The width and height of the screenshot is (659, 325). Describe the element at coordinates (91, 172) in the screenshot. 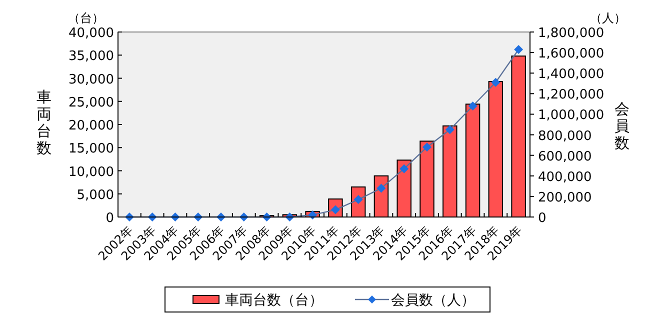

I see `y-tick-label: 10,000` at that location.